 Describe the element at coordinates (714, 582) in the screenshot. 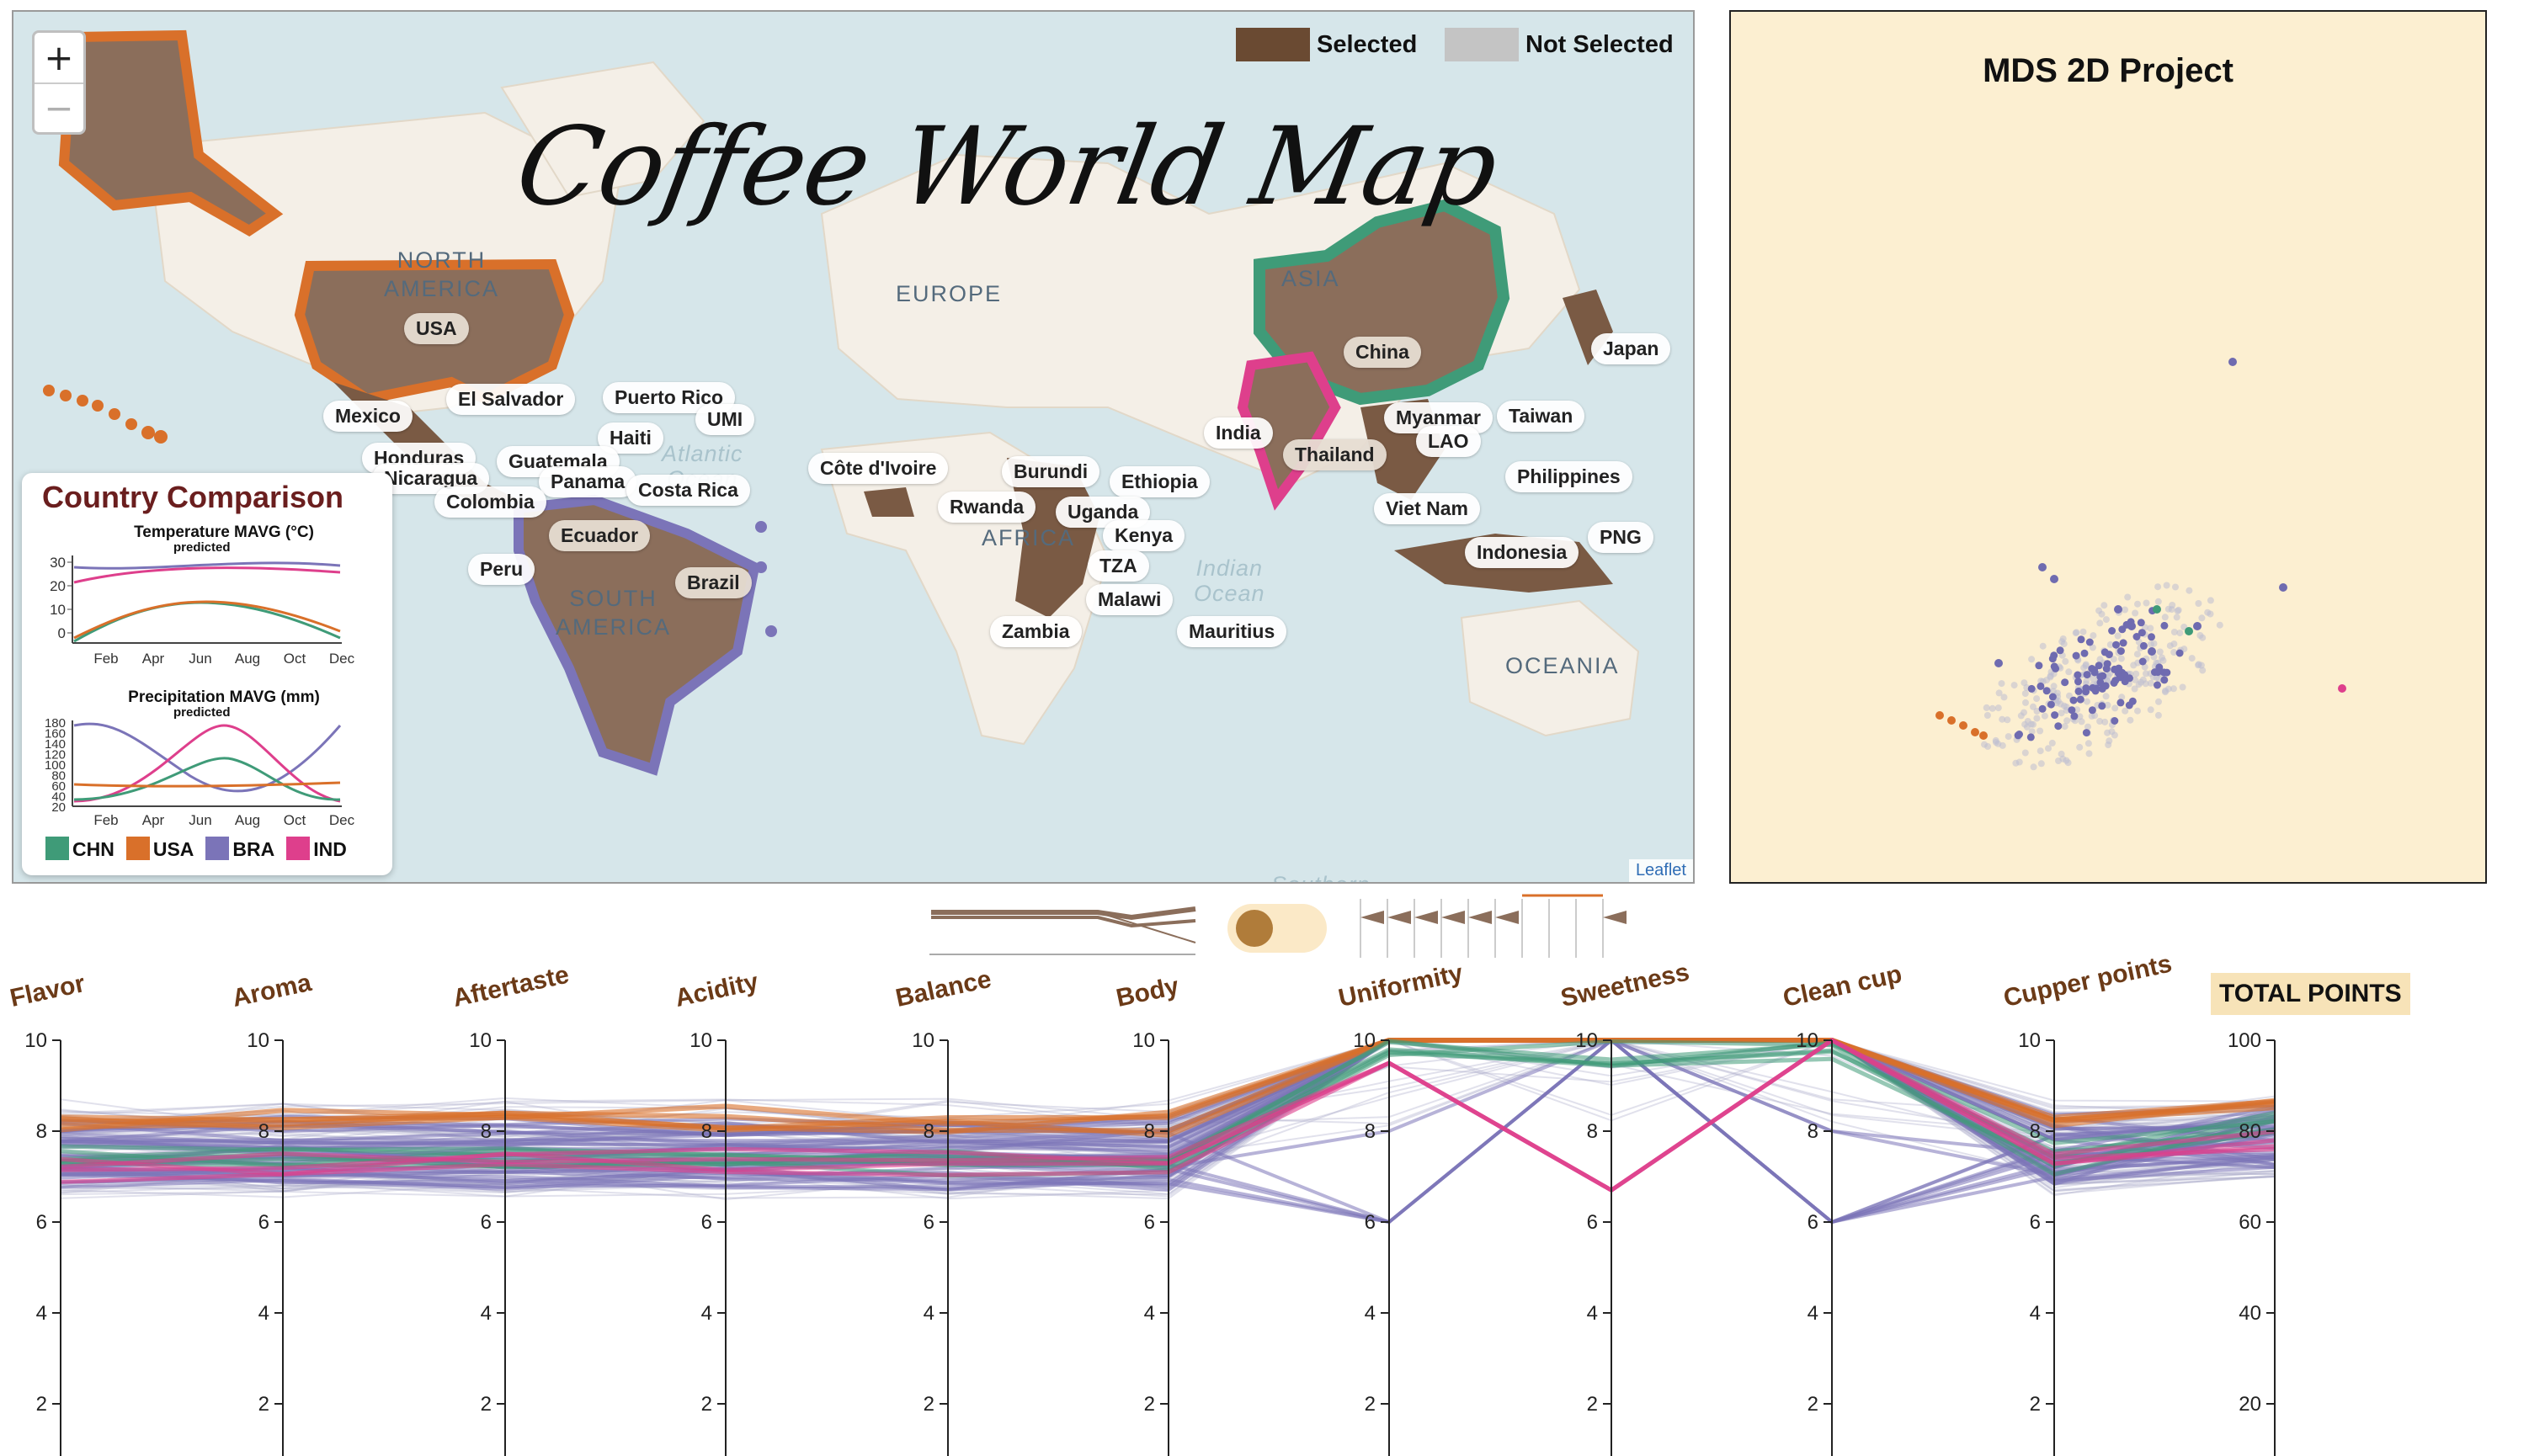

I see `country-label-brazil: Brazil` at that location.